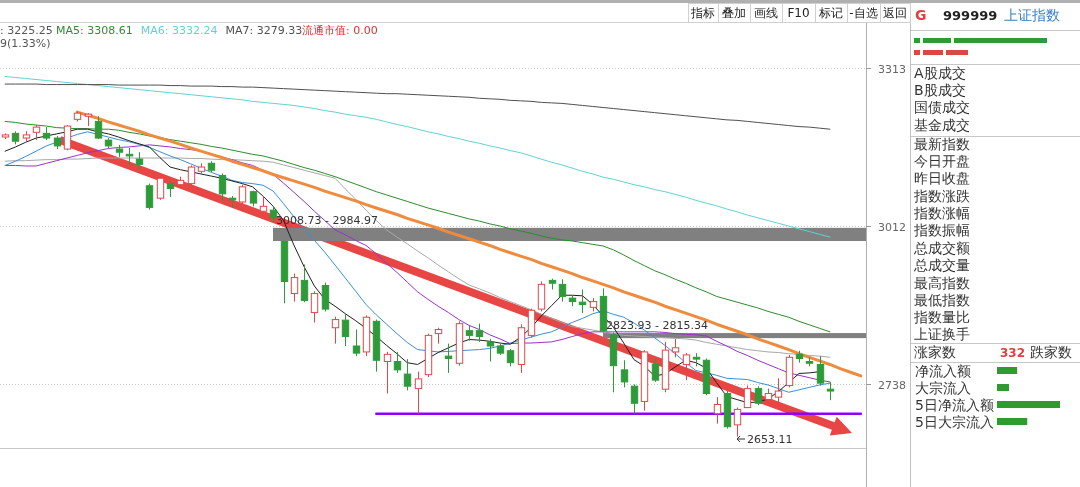  Describe the element at coordinates (942, 144) in the screenshot. I see `text: 最新指数` at that location.